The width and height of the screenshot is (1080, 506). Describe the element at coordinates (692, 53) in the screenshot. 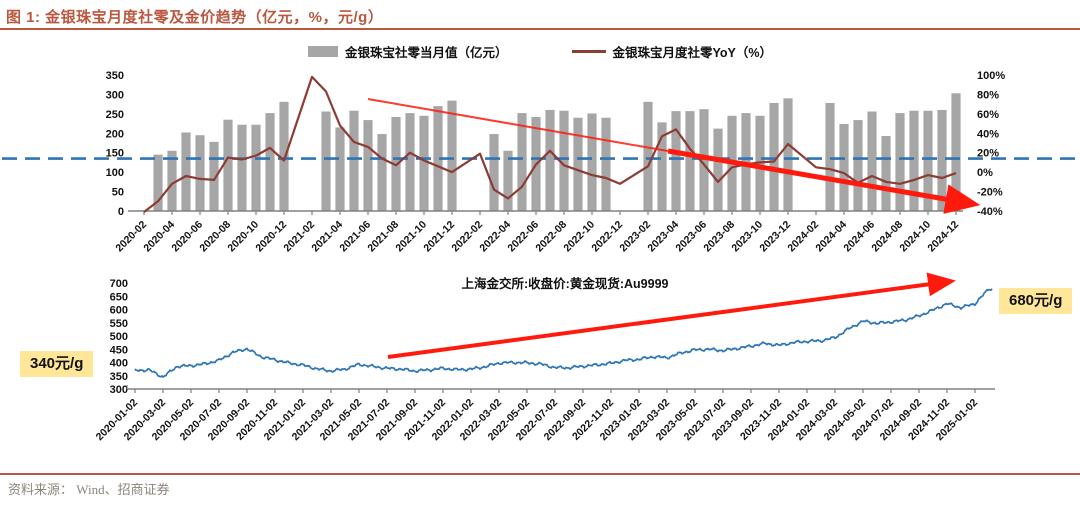

I see `legend-label-yoy: 金银珠宝月度社零YoY（%）` at that location.